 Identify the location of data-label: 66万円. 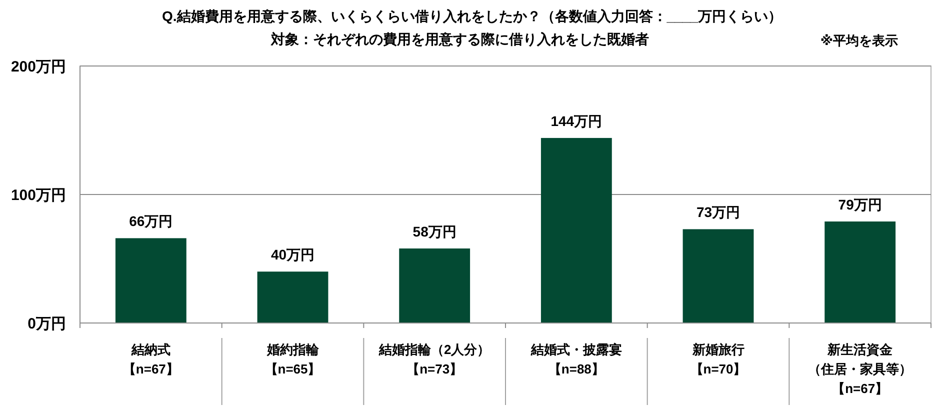
(151, 221).